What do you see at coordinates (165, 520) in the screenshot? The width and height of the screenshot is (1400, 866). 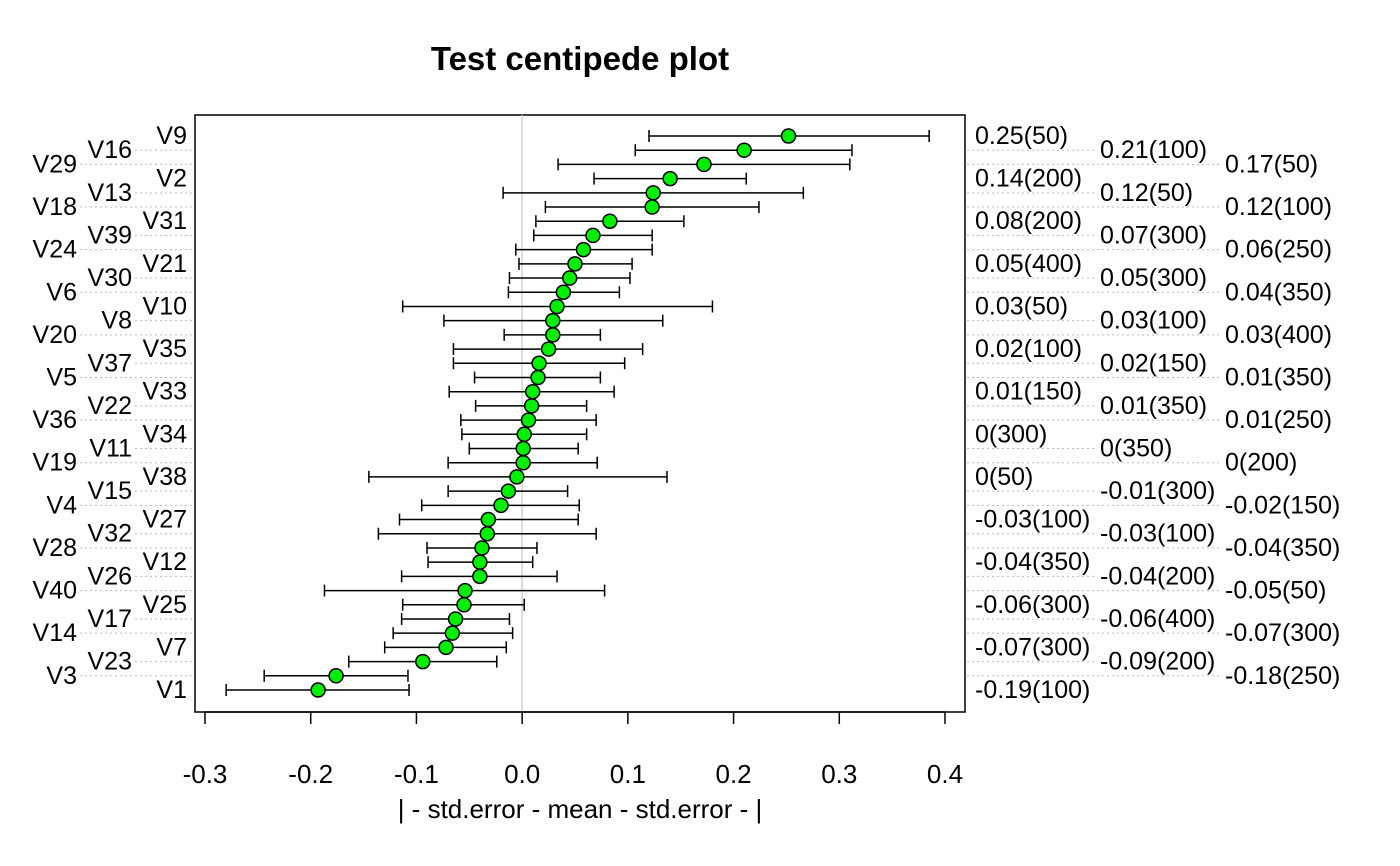 I see `row-label: V27` at bounding box center [165, 520].